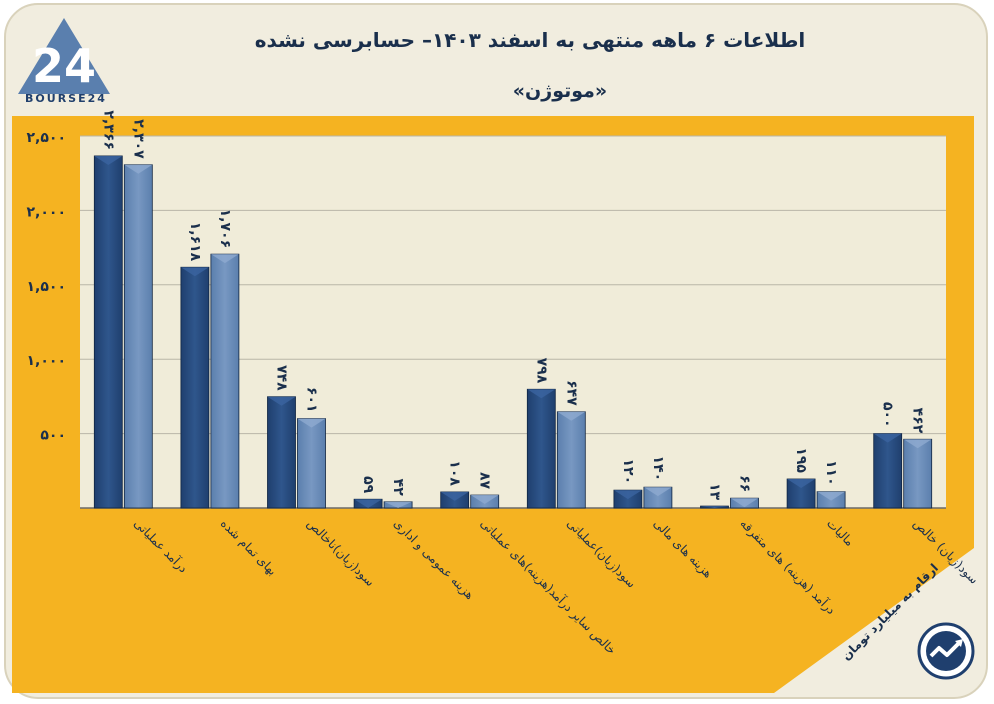 This screenshot has height=704, width=994. Describe the element at coordinates (918, 421) in the screenshot. I see `data-label: ۴۶۲` at that location.